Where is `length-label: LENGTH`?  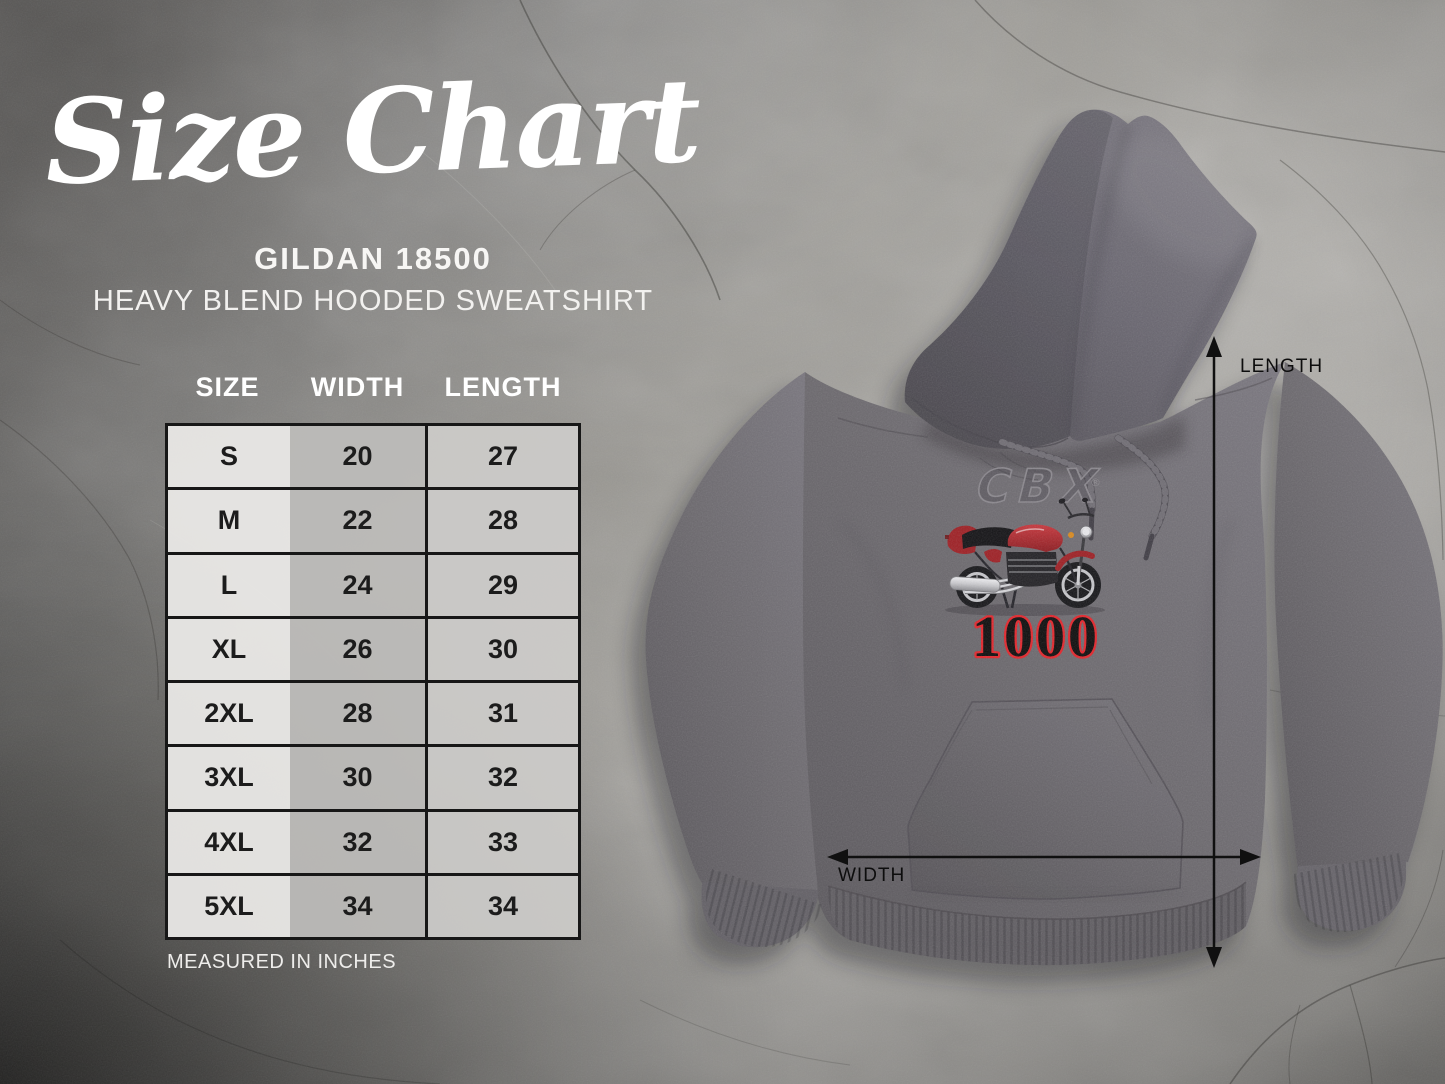 length-label: LENGTH is located at coordinates (1281, 366).